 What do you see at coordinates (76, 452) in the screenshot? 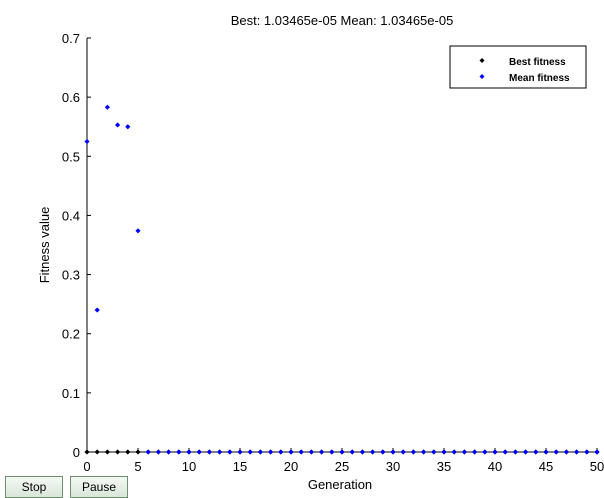
I see `y-tick-label: 0` at bounding box center [76, 452].